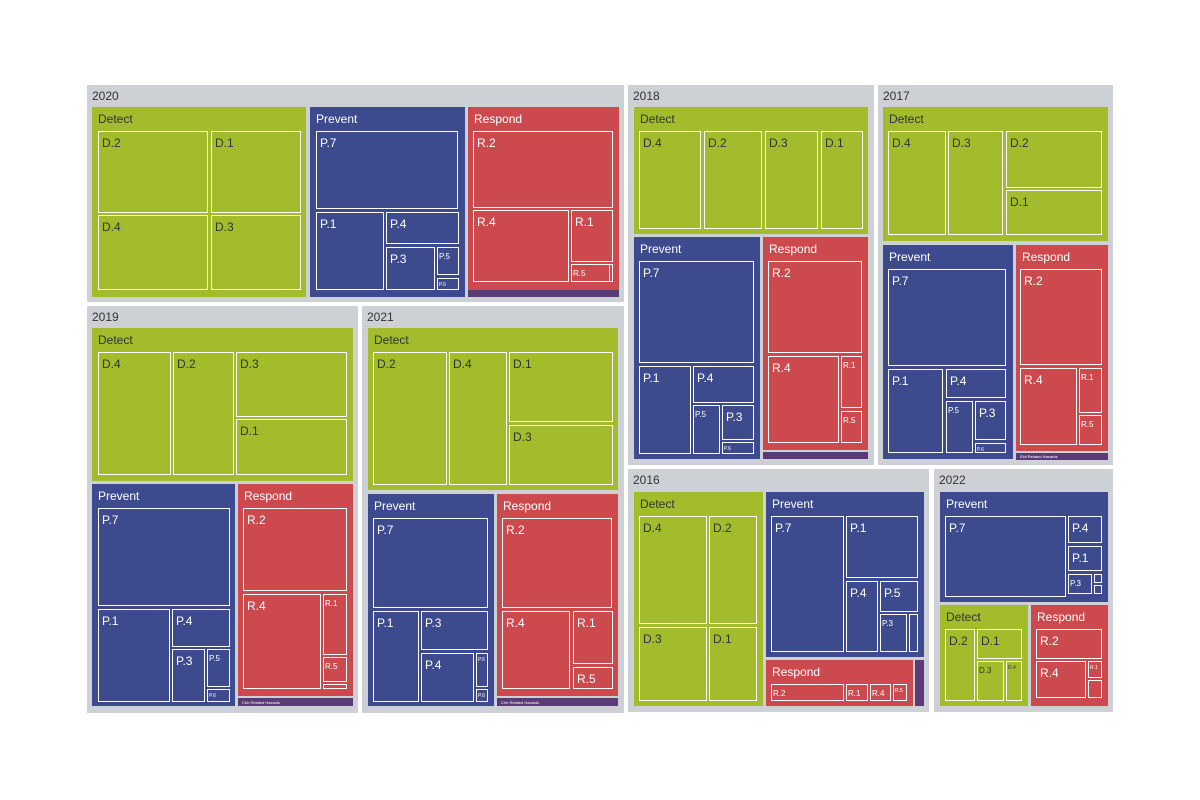 The height and width of the screenshot is (800, 1200). What do you see at coordinates (706, 429) in the screenshot?
I see `leaf-p-5: P.5` at bounding box center [706, 429].